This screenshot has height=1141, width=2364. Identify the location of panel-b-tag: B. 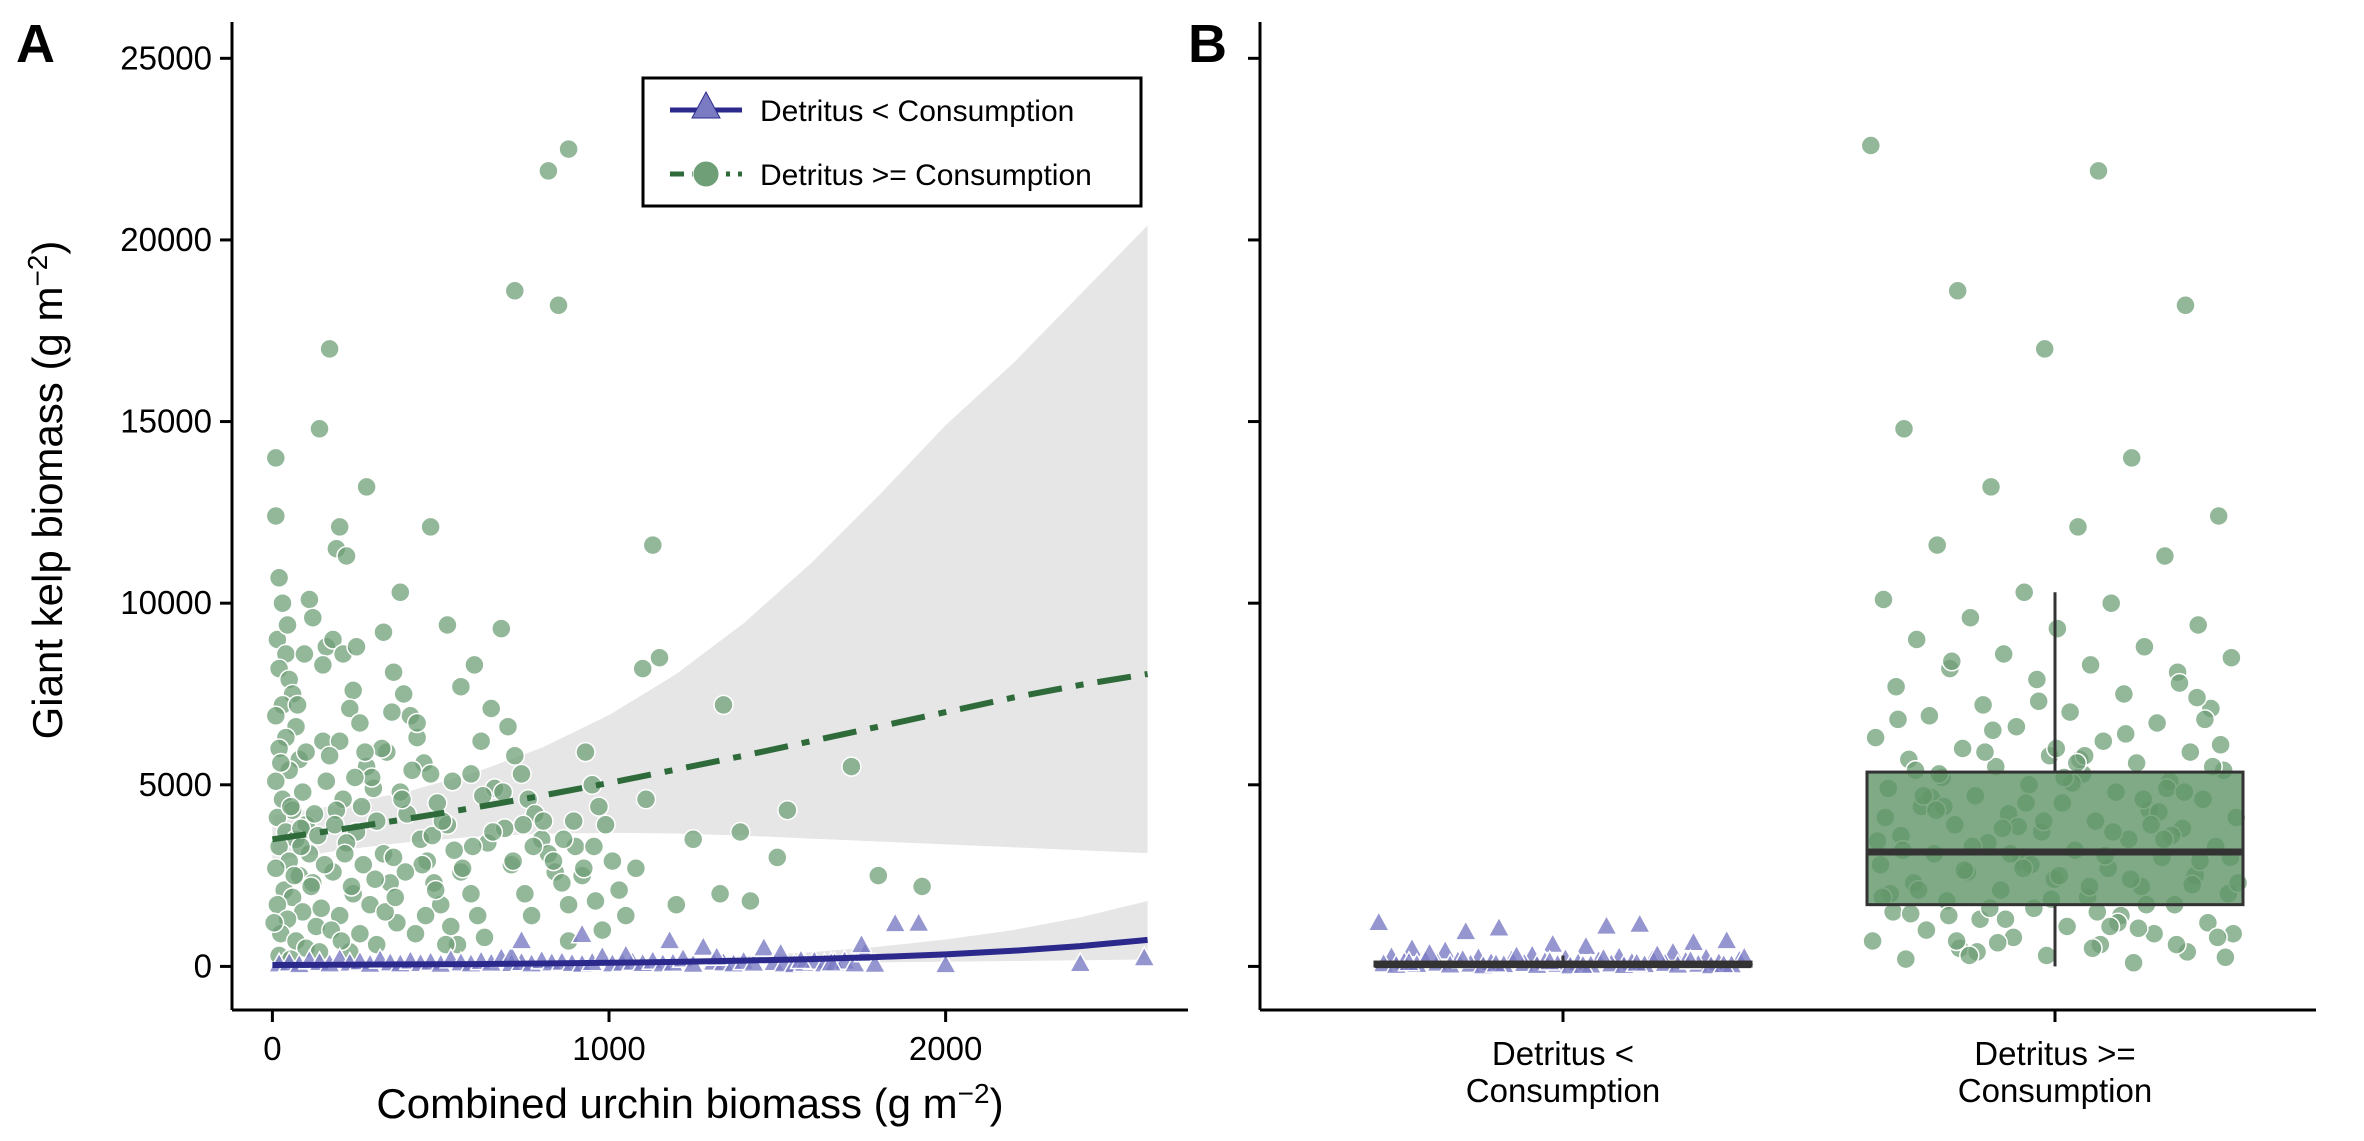
(1207, 44).